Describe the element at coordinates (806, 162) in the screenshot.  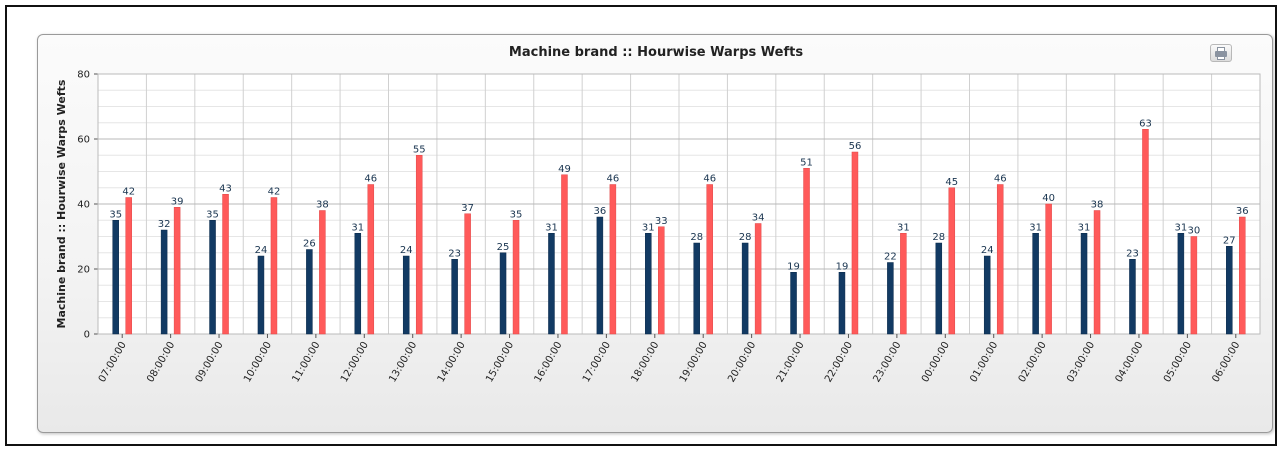
I see `data-label: 51` at that location.